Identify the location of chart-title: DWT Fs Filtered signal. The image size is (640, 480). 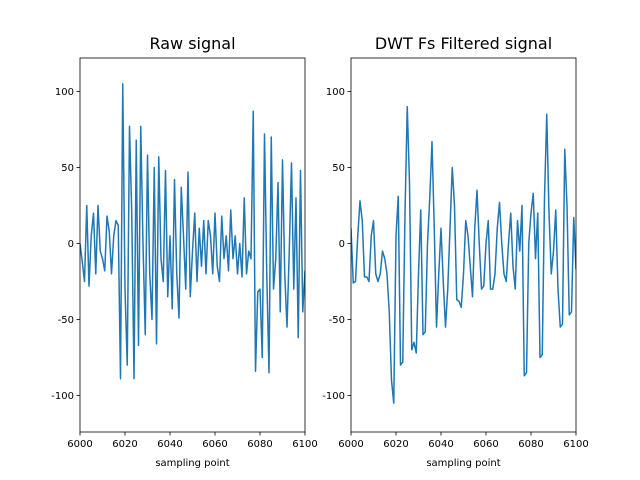
(463, 43).